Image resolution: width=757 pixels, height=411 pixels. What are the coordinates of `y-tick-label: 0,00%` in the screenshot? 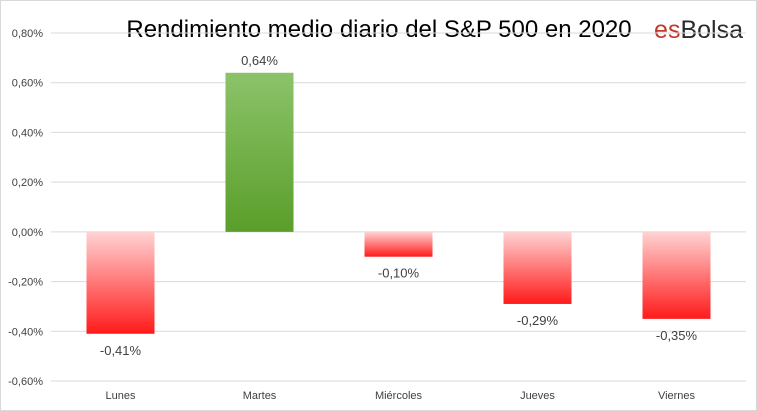 It's located at (27, 233).